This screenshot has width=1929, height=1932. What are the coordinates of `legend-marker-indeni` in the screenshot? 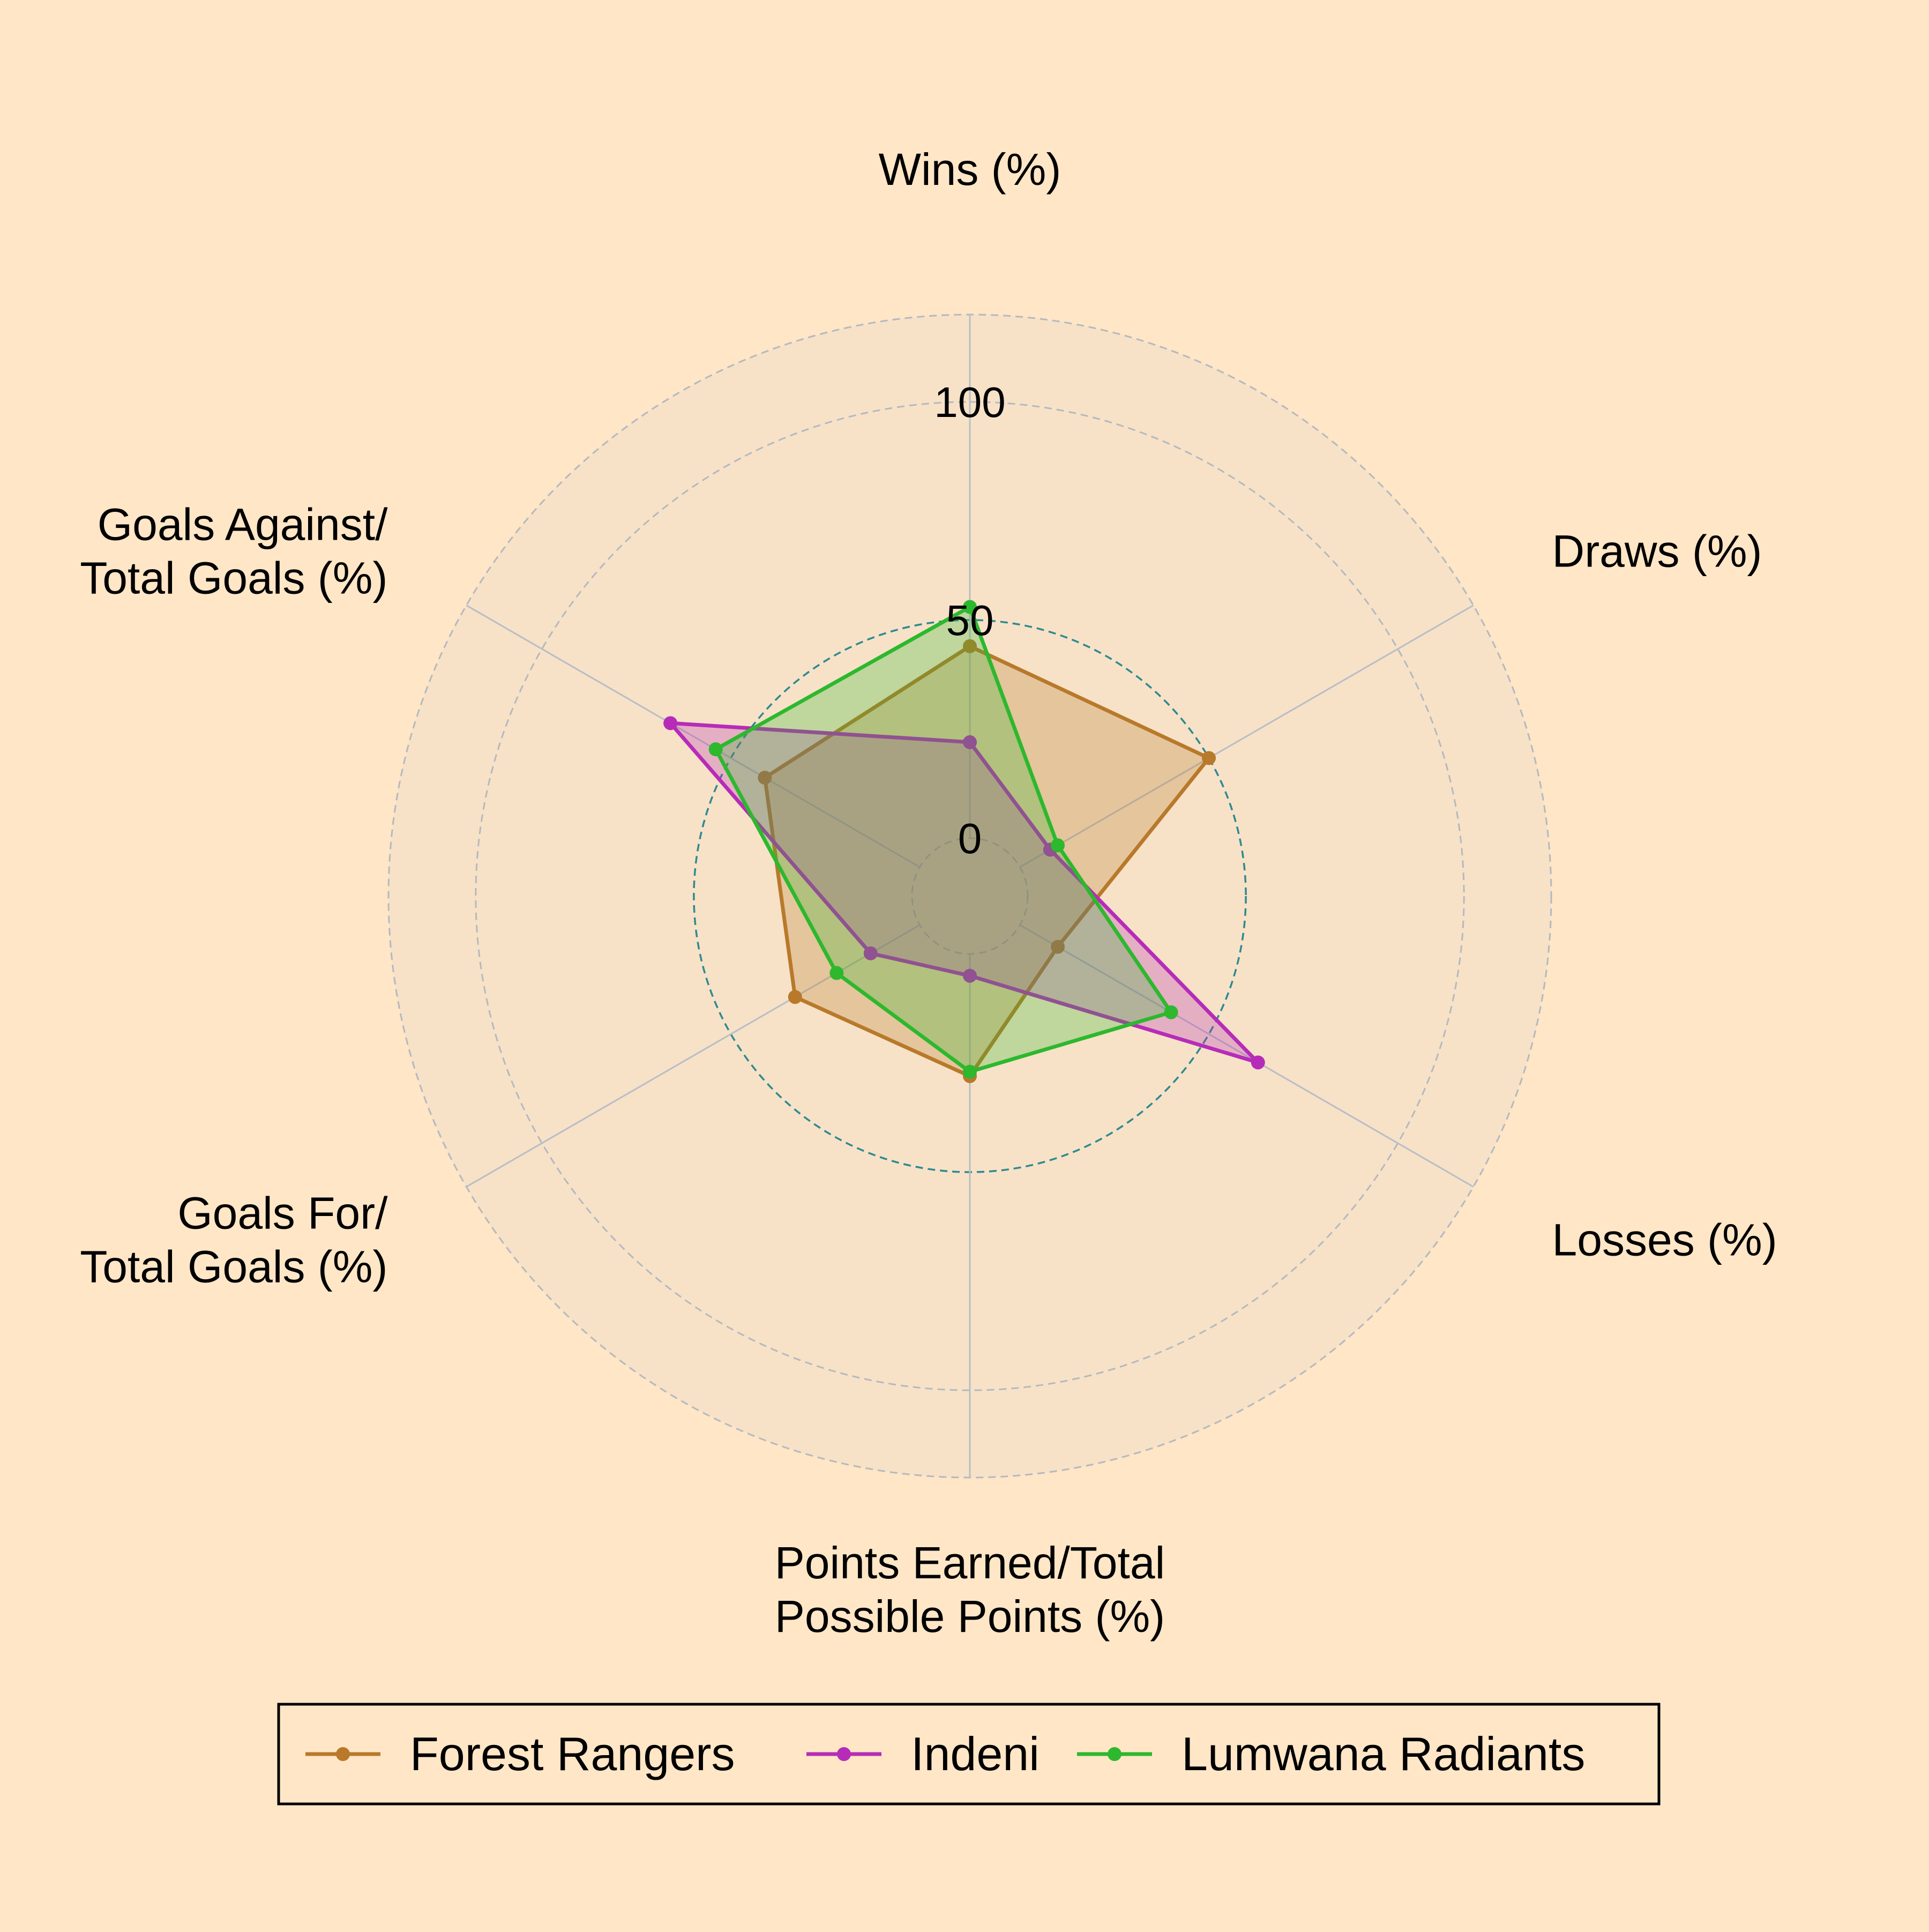 It's located at (844, 1754).